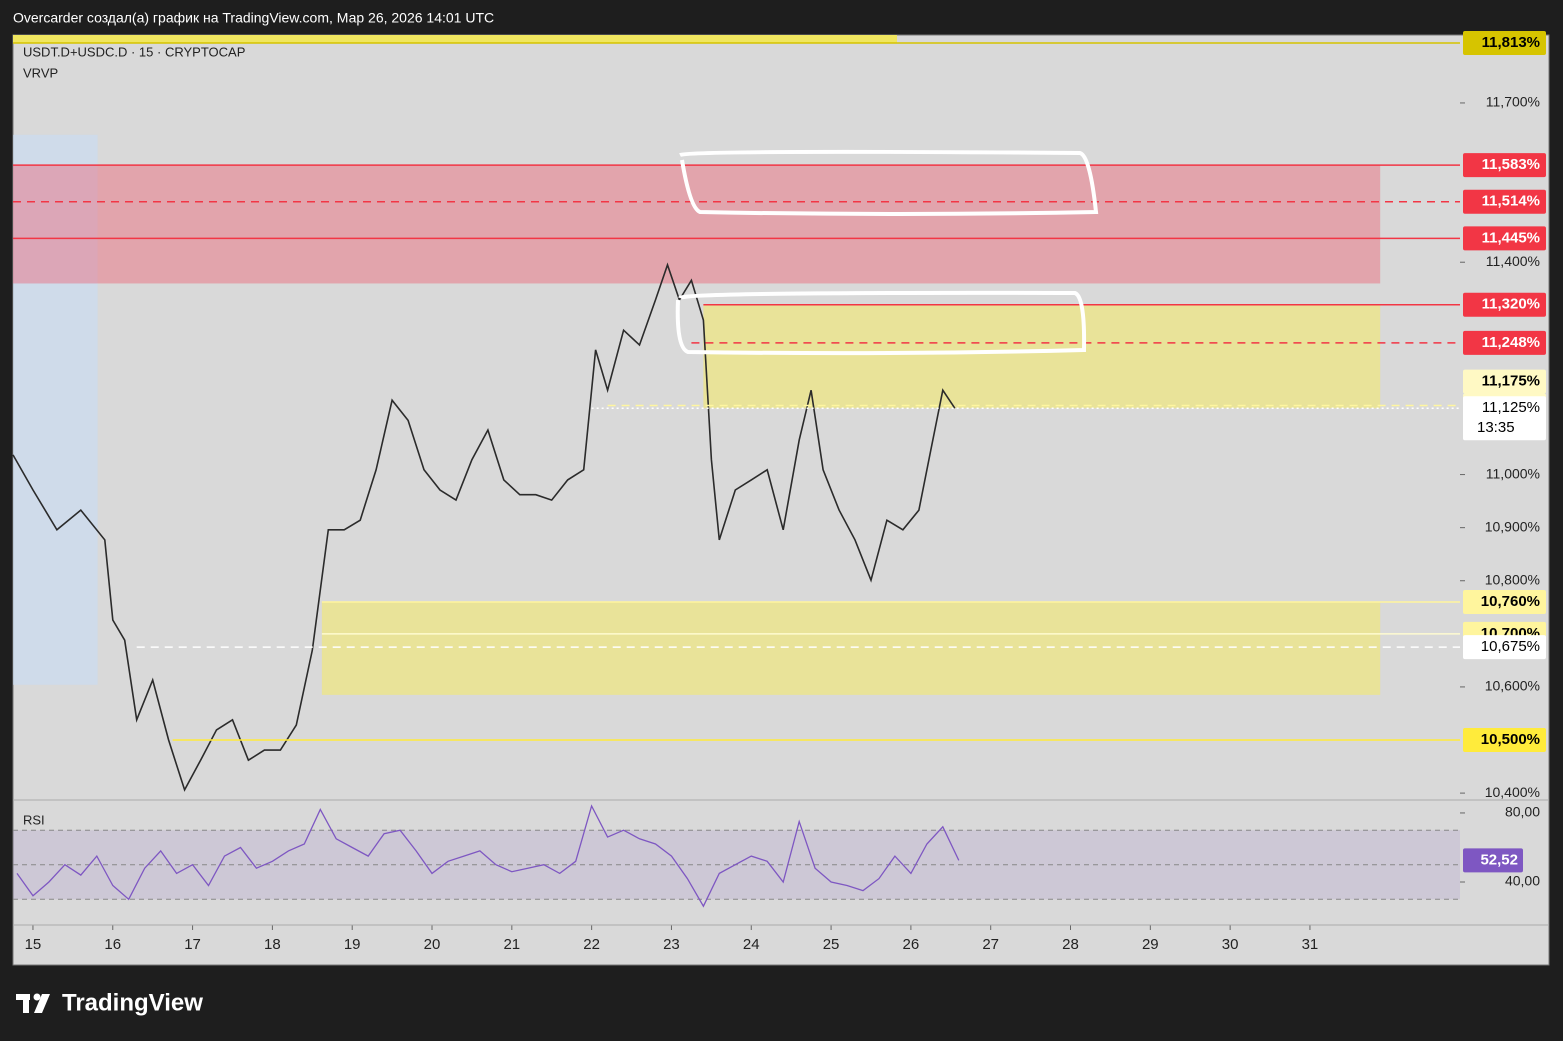  Describe the element at coordinates (192, 944) in the screenshot. I see `x-tick-label: 17` at that location.